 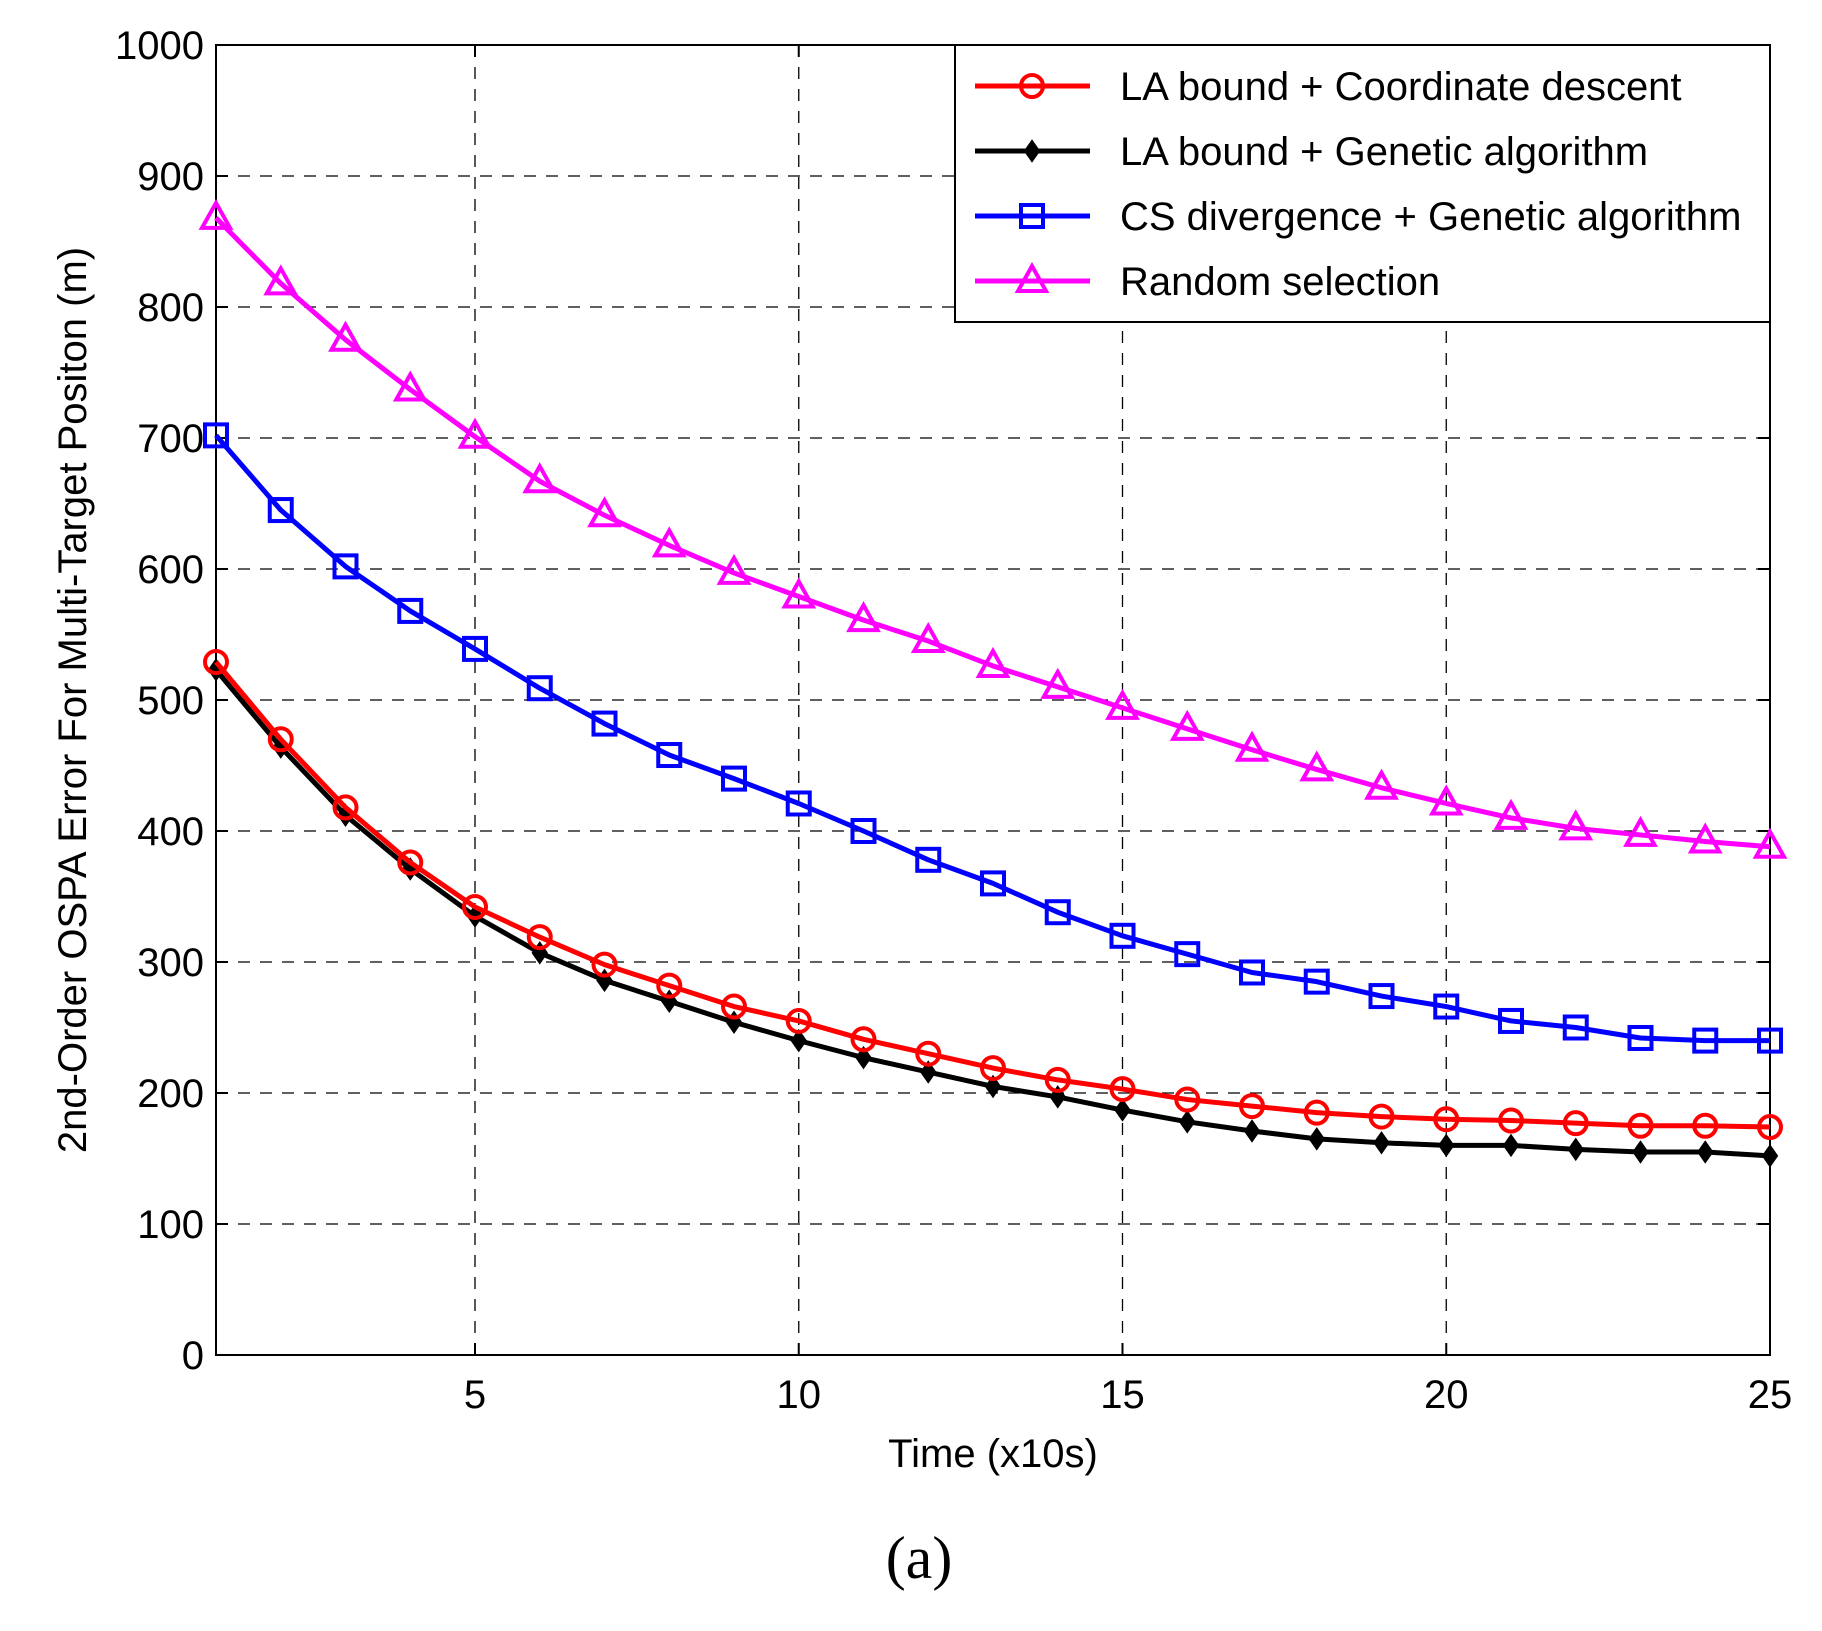 What do you see at coordinates (1311, 152) in the screenshot?
I see `legend-entry: LA bound + Genetic algorithm` at bounding box center [1311, 152].